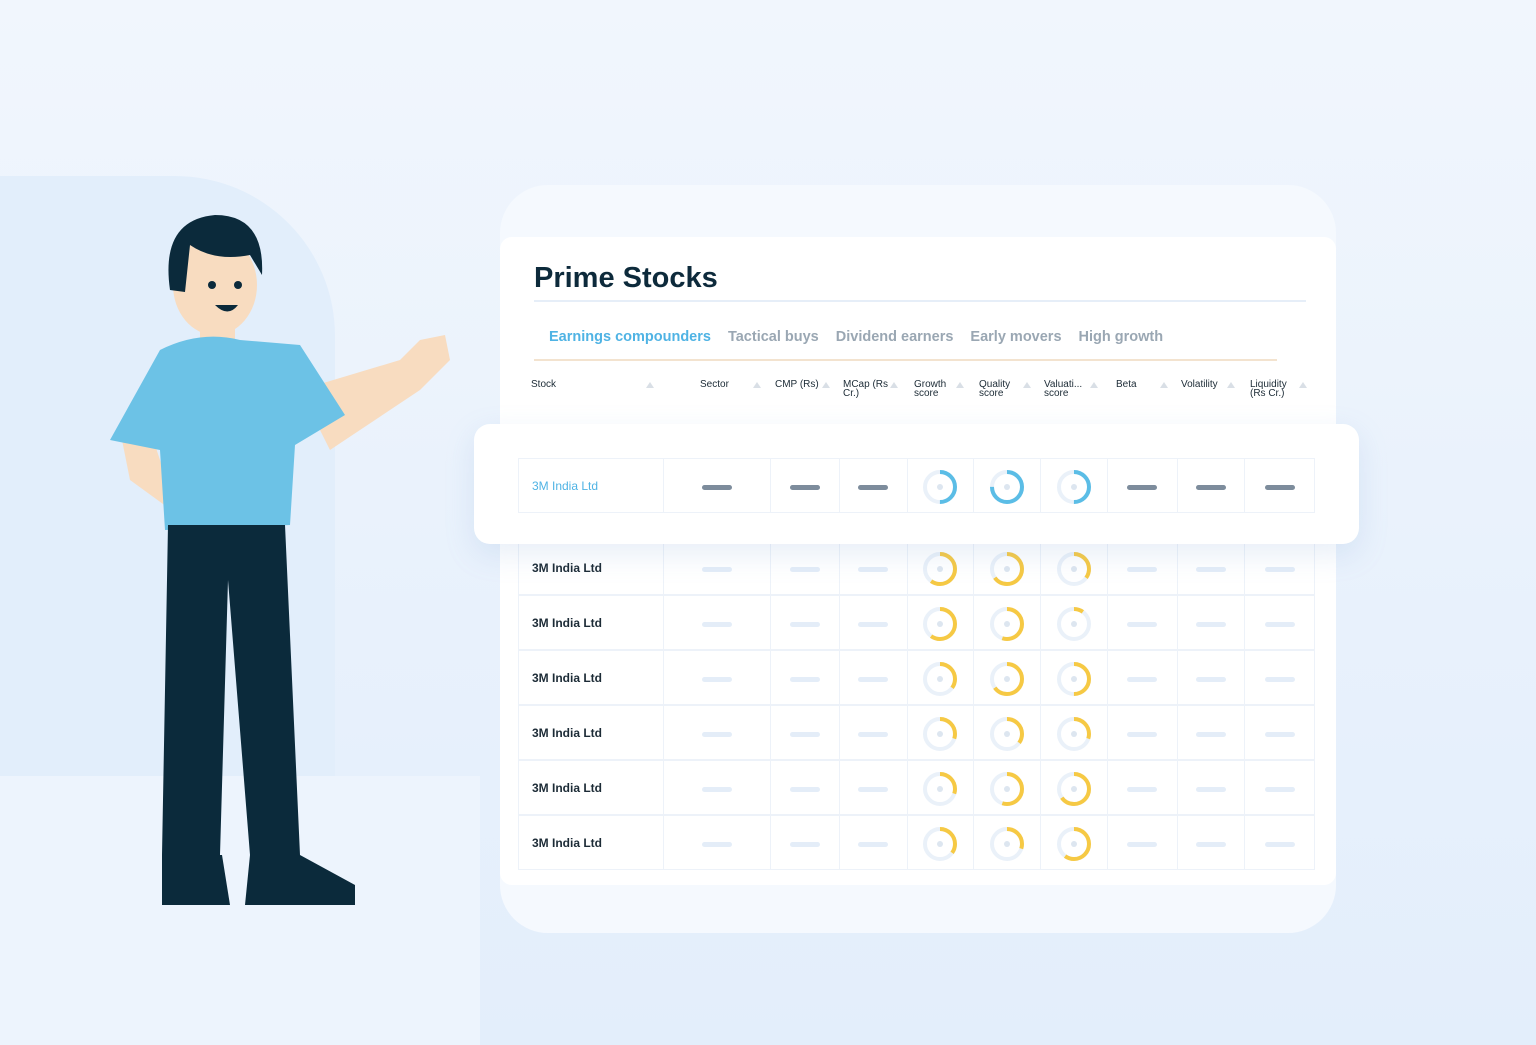 This screenshot has width=1536, height=1045. What do you see at coordinates (916, 485) in the screenshot?
I see `highlighted-table-row: 3M India Ltd` at bounding box center [916, 485].